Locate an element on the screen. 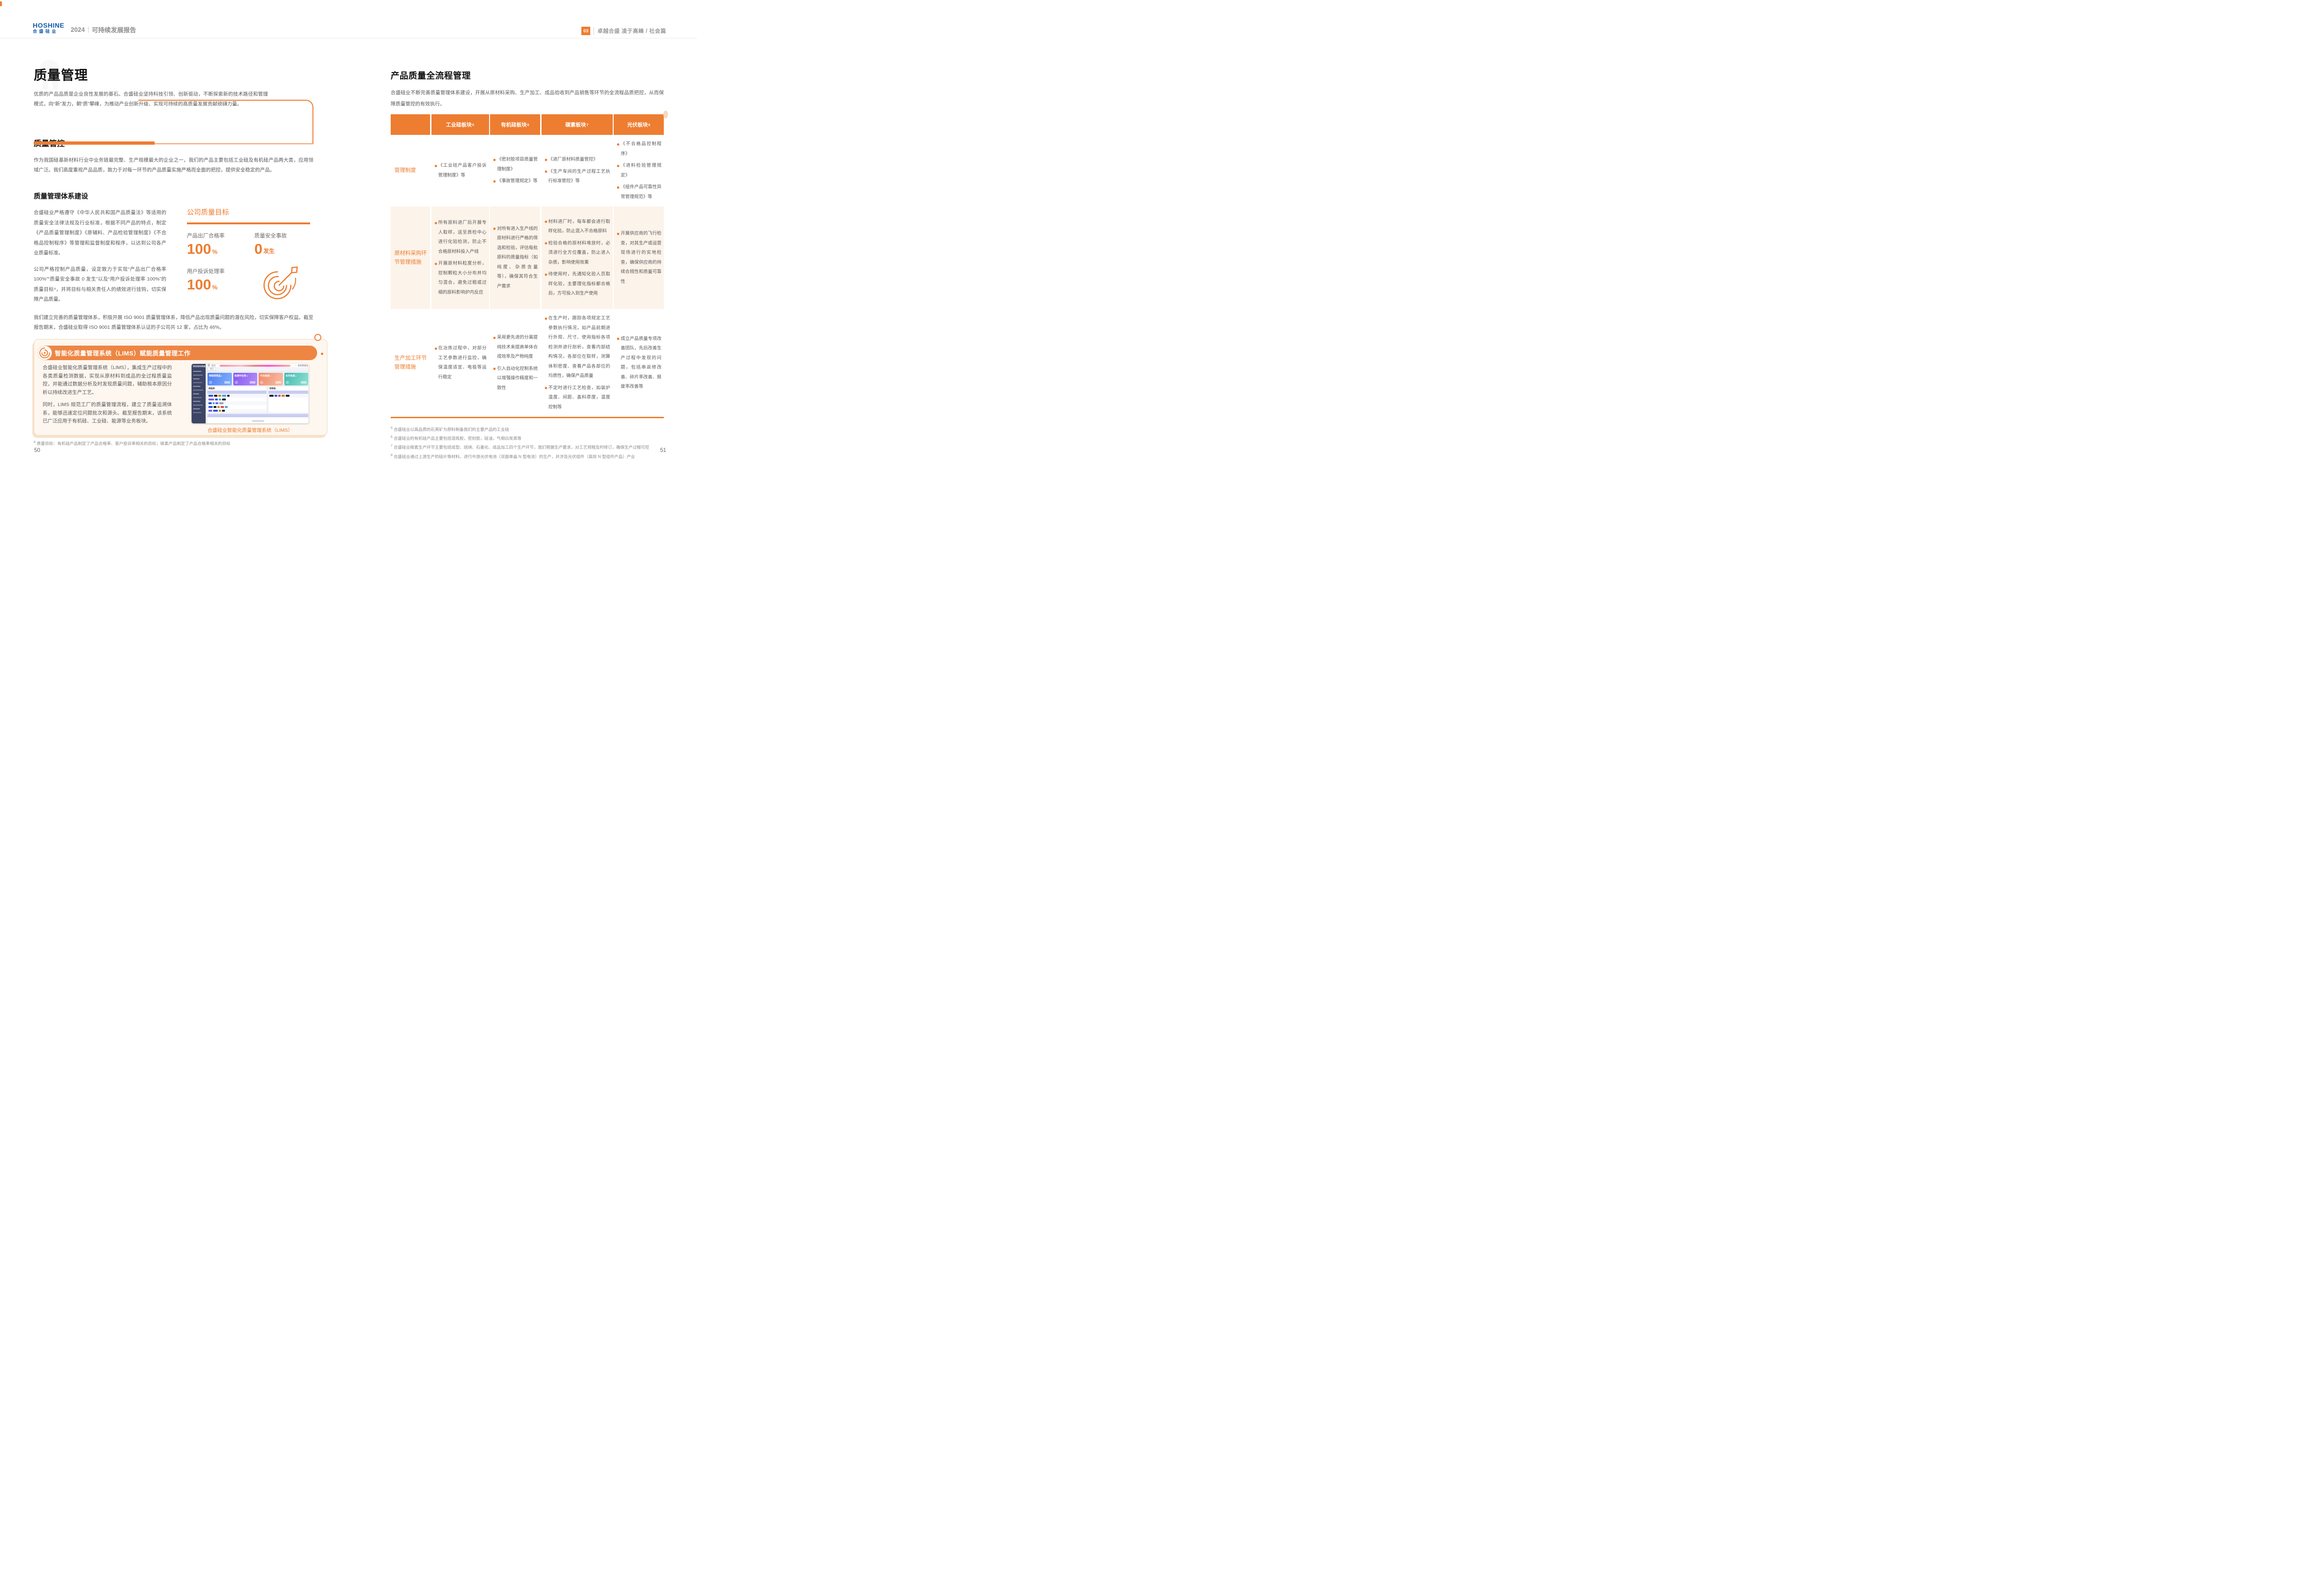 Image resolution: width=2324 pixels, height=1582 pixels. intro-underline-thin is located at coordinates (173, 143).